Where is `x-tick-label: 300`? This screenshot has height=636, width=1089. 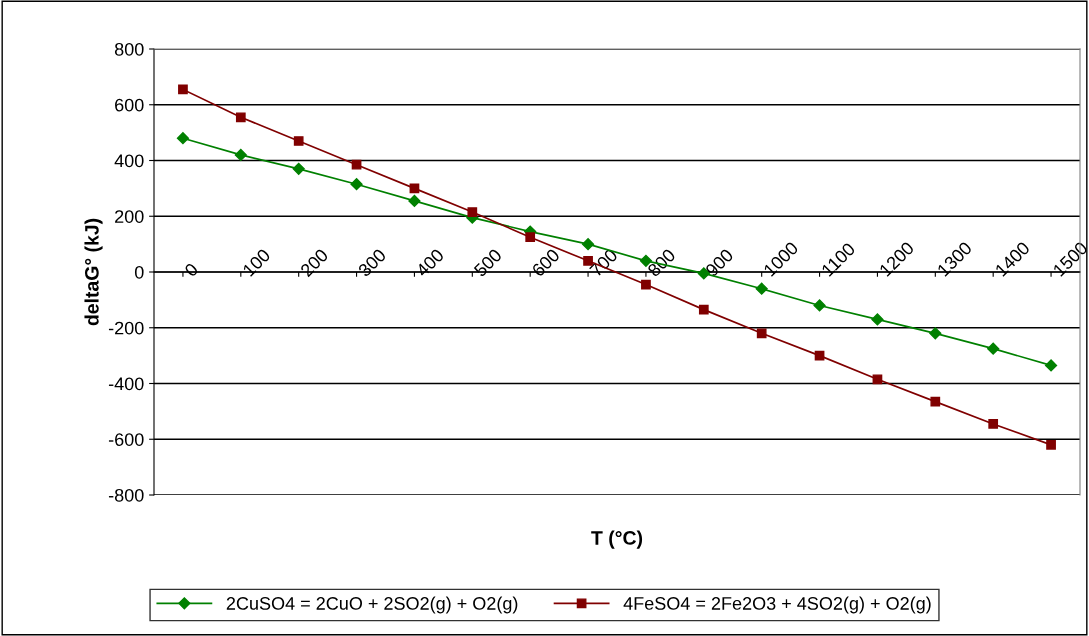 x-tick-label: 300 is located at coordinates (372, 263).